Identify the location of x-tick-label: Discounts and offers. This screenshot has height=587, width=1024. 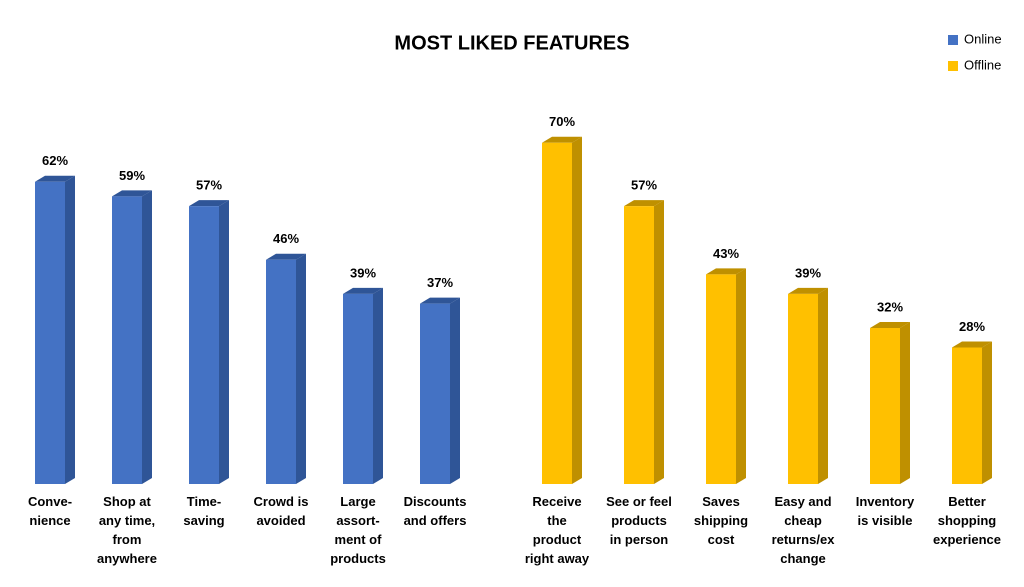
(435, 511).